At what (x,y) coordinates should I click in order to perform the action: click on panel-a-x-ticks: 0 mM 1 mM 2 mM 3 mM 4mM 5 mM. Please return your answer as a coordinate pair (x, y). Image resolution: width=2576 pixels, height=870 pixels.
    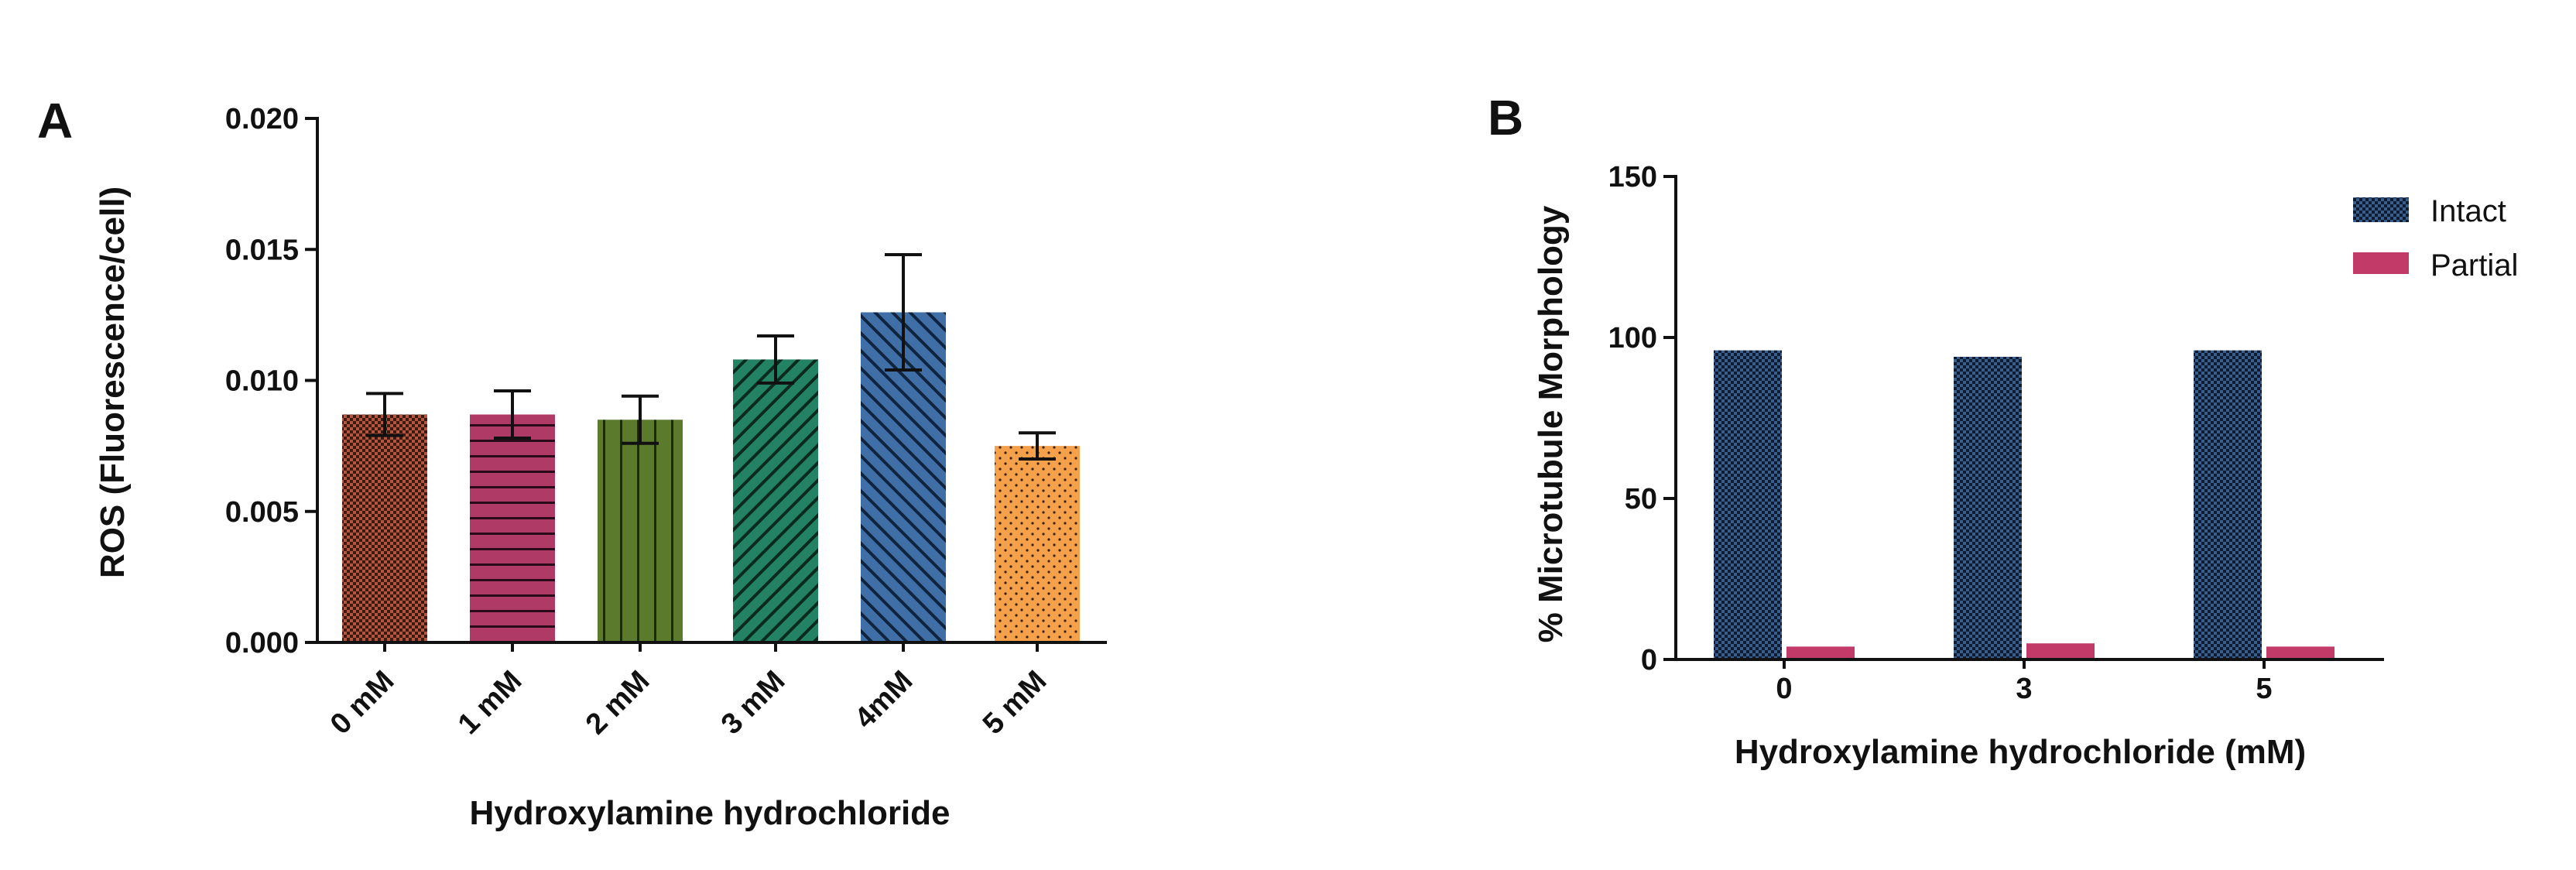
    Looking at the image, I should click on (688, 692).